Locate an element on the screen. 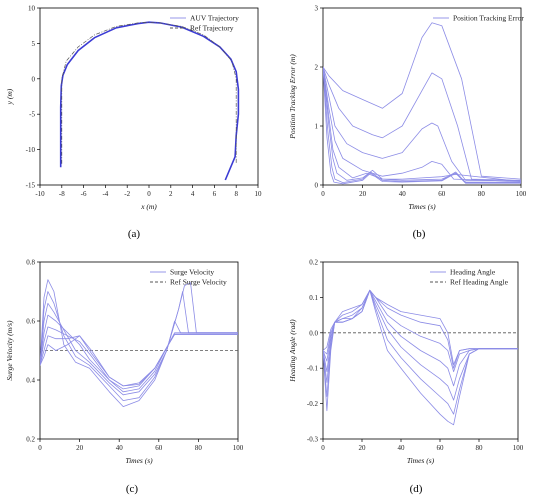 The height and width of the screenshot is (500, 550). x-tick-label: -8 is located at coordinates (62, 194).